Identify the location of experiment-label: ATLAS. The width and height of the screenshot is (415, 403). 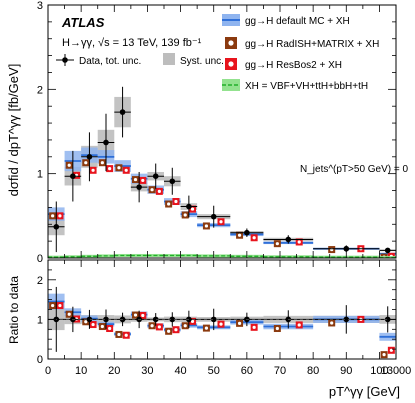
(83, 22).